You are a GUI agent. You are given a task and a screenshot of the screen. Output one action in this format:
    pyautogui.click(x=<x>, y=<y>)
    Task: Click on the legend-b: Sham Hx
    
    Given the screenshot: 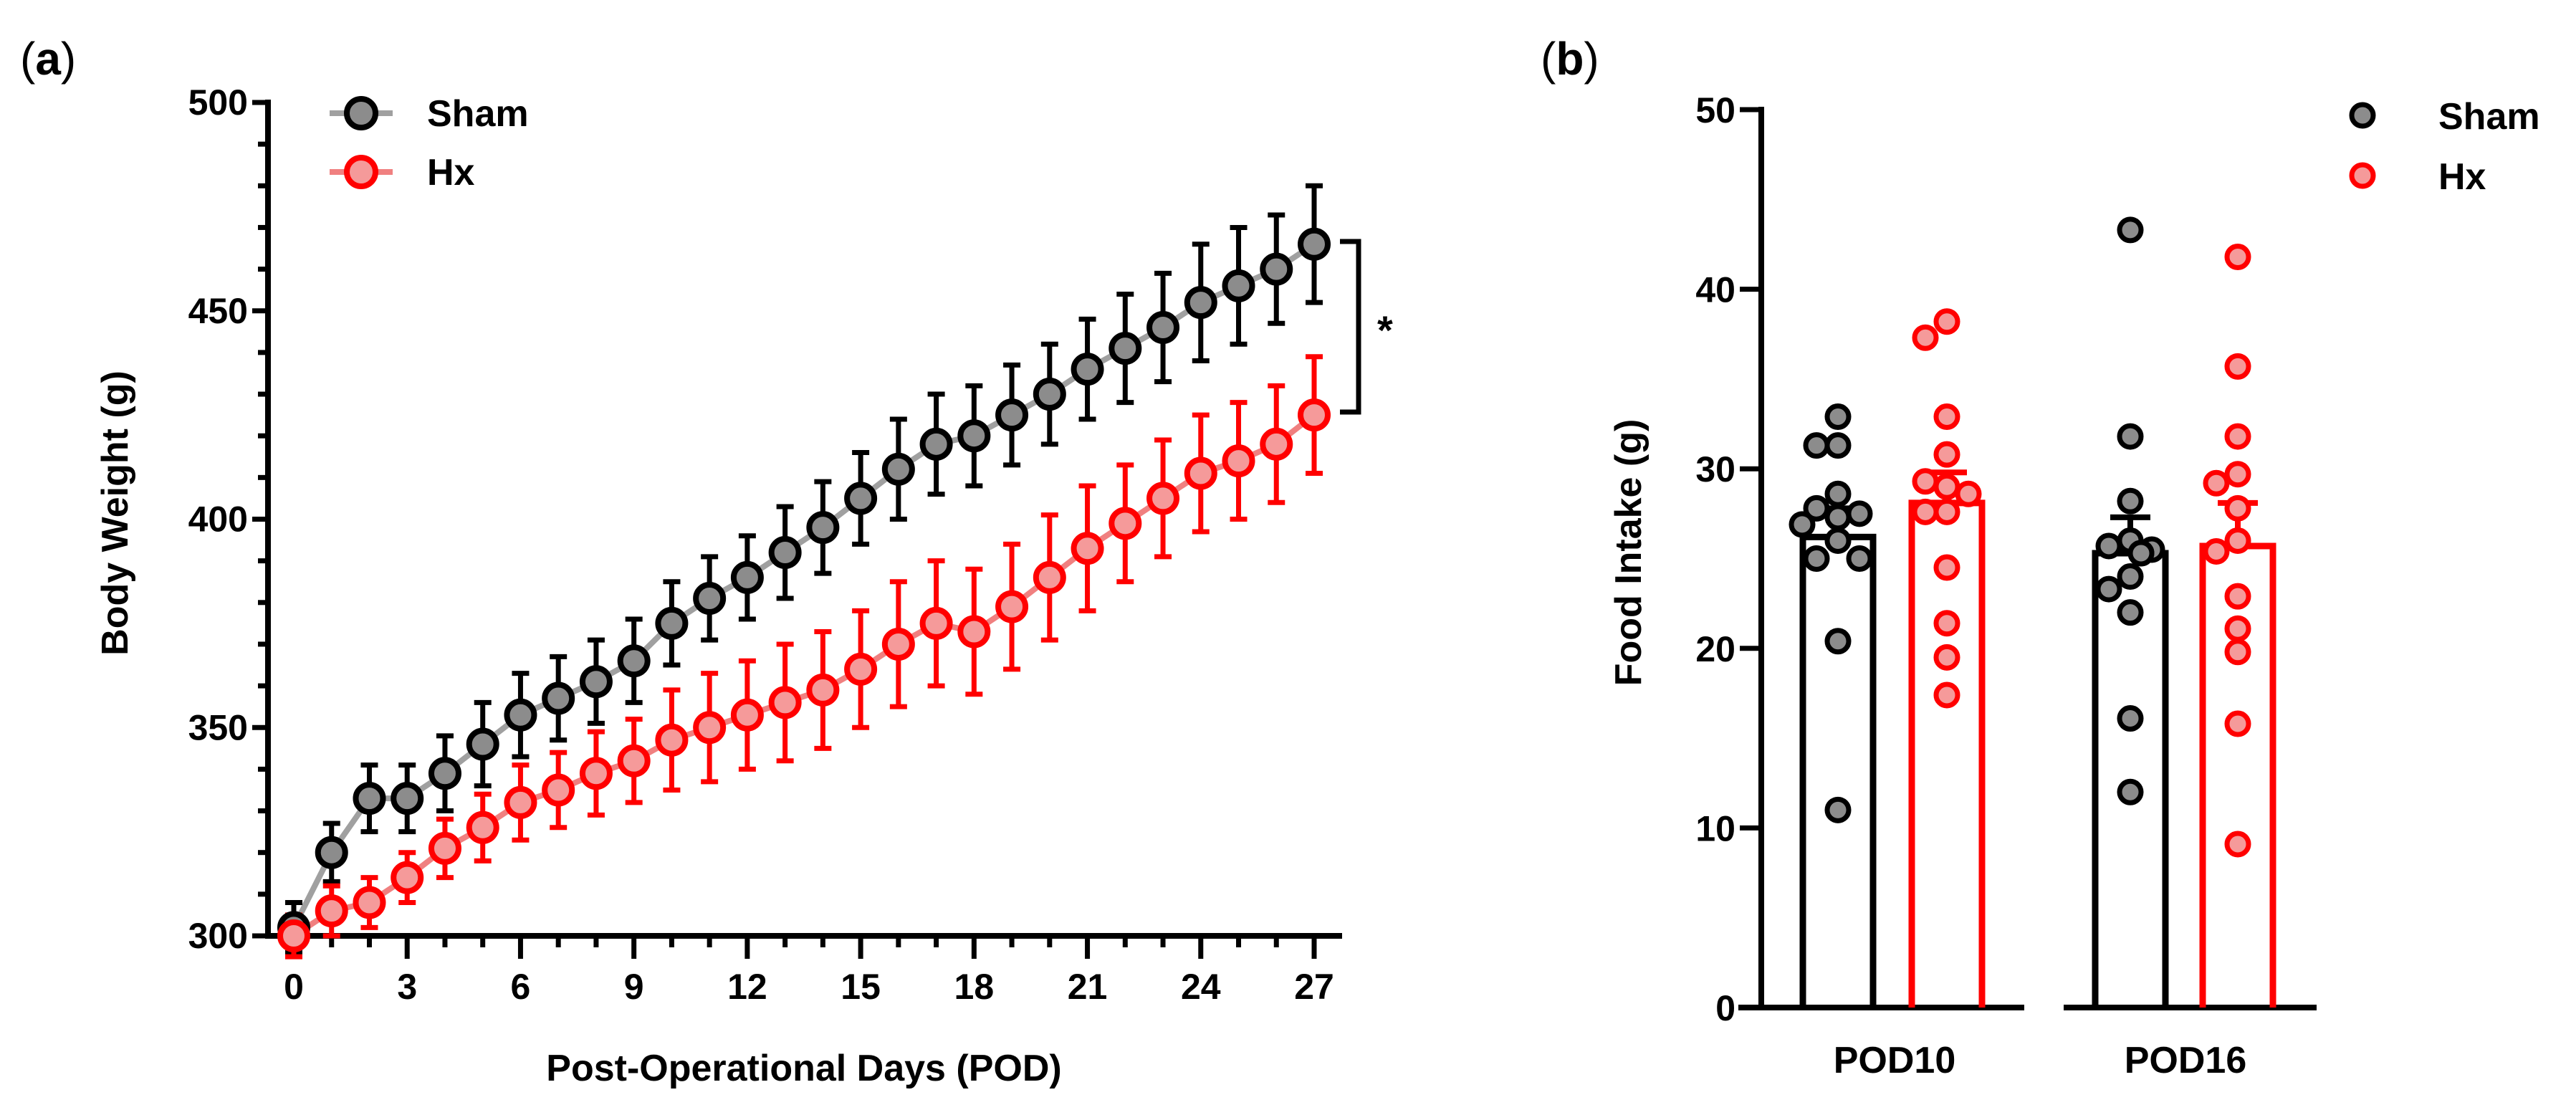 What is the action you would take?
    pyautogui.click(x=2444, y=147)
    